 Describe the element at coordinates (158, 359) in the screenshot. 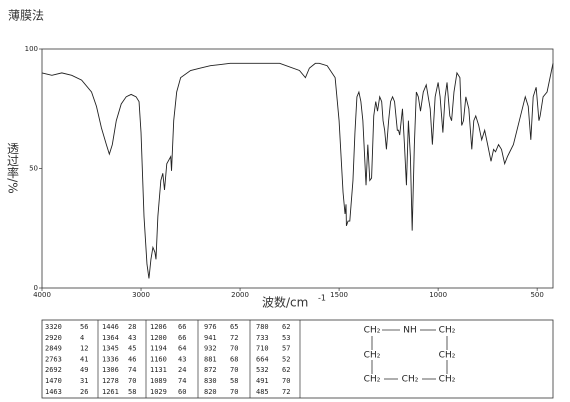

I see `peak-wavenumber: 1160` at that location.